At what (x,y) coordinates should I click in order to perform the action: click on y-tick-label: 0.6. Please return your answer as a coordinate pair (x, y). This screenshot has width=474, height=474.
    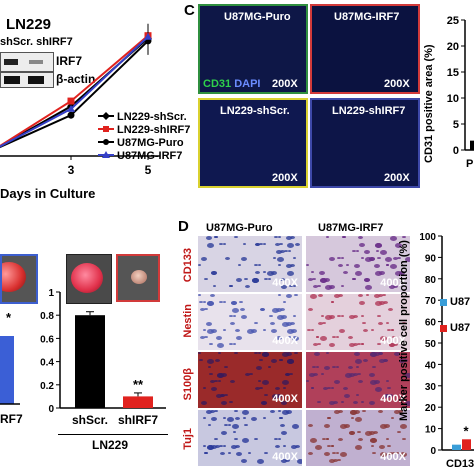
    Looking at the image, I should click on (47, 339).